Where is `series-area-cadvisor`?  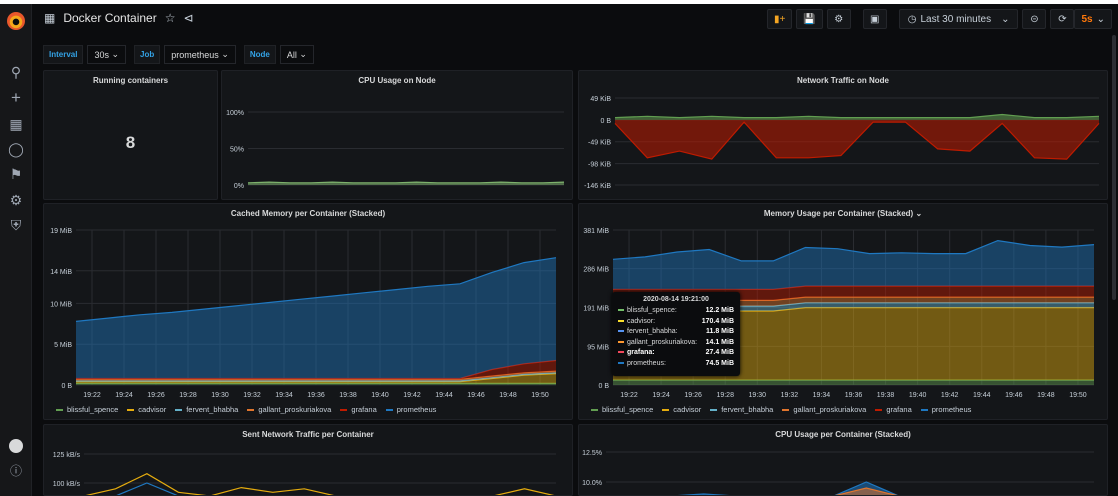
series-area-cadvisor is located at coordinates (316, 378).